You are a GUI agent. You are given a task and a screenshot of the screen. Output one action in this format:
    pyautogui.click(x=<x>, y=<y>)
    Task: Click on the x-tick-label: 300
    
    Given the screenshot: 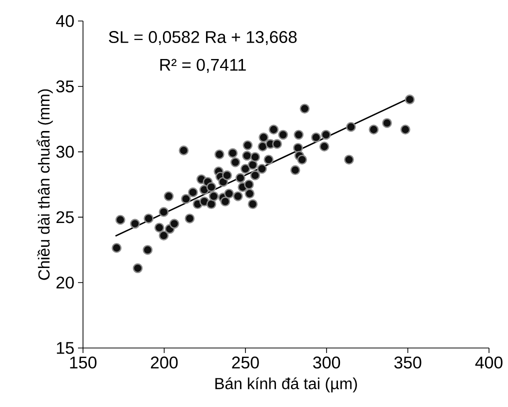 What is the action you would take?
    pyautogui.click(x=326, y=362)
    